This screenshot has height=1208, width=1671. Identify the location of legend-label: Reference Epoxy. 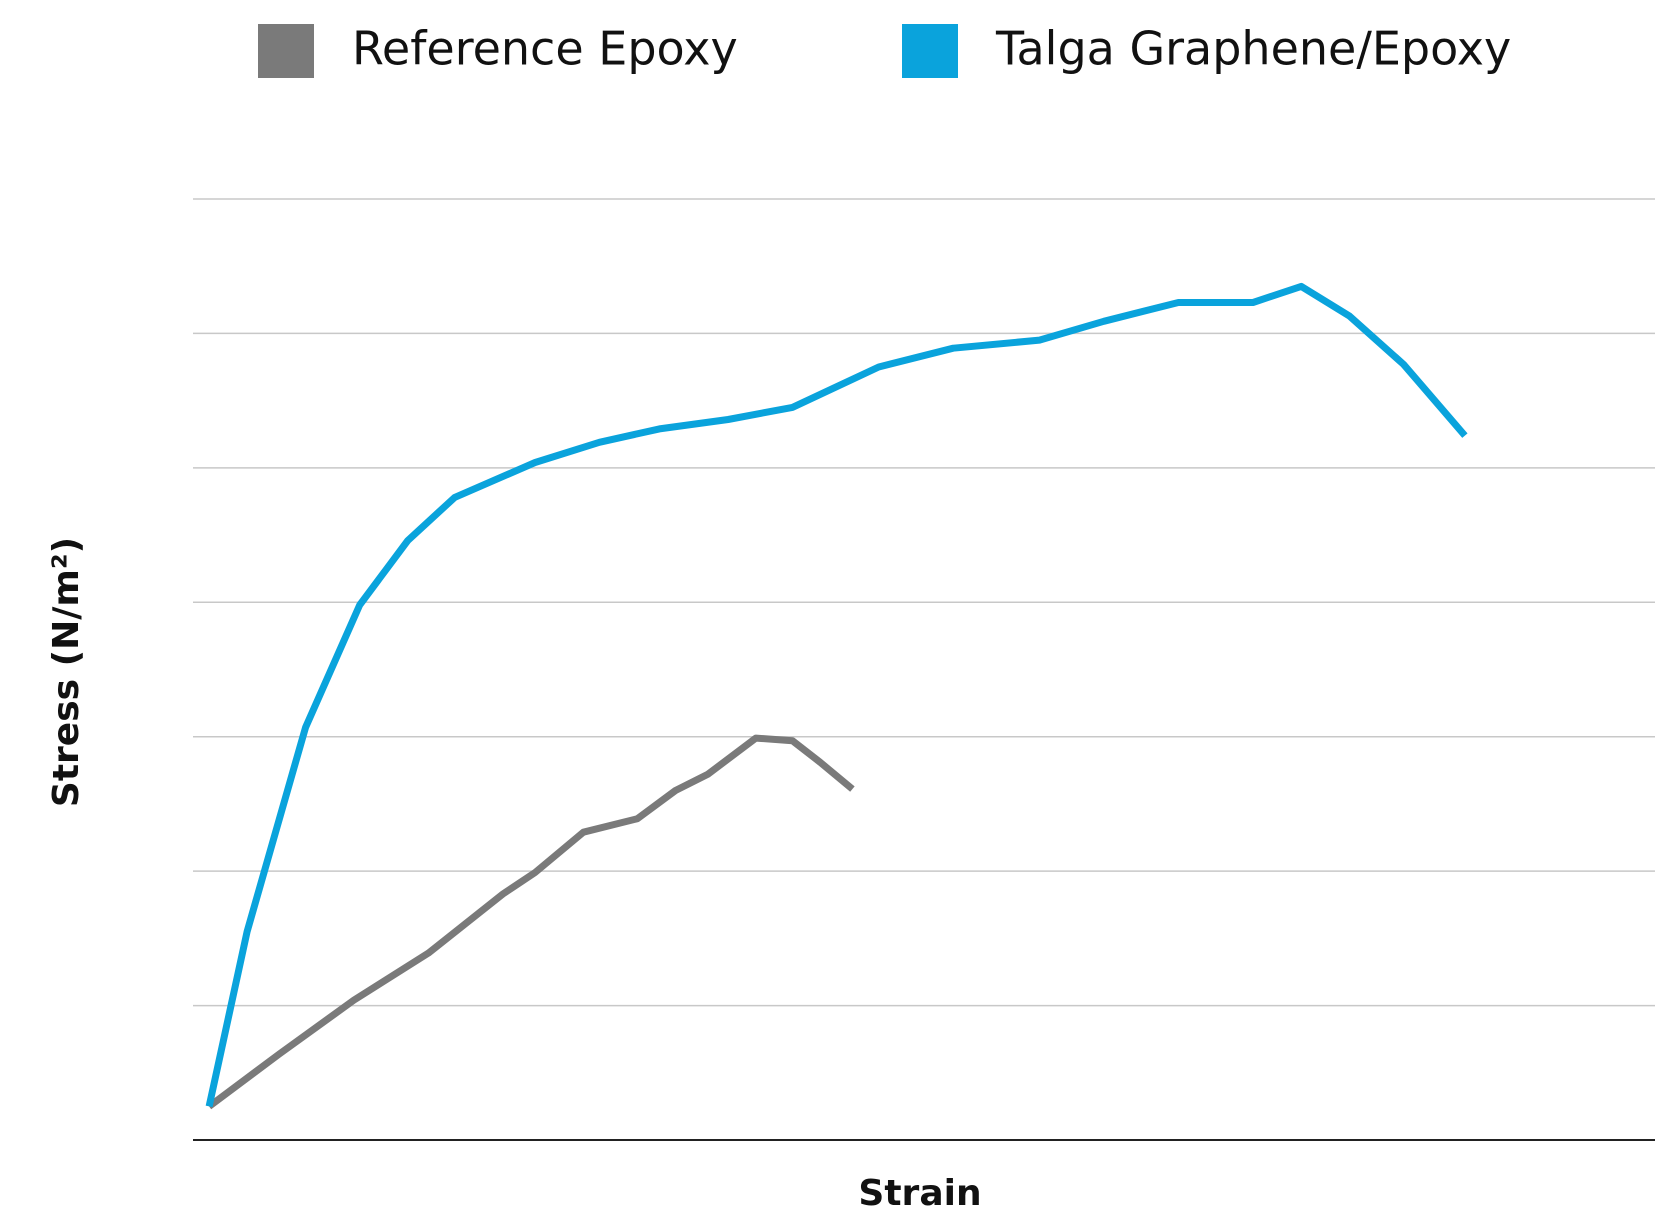
(545, 49).